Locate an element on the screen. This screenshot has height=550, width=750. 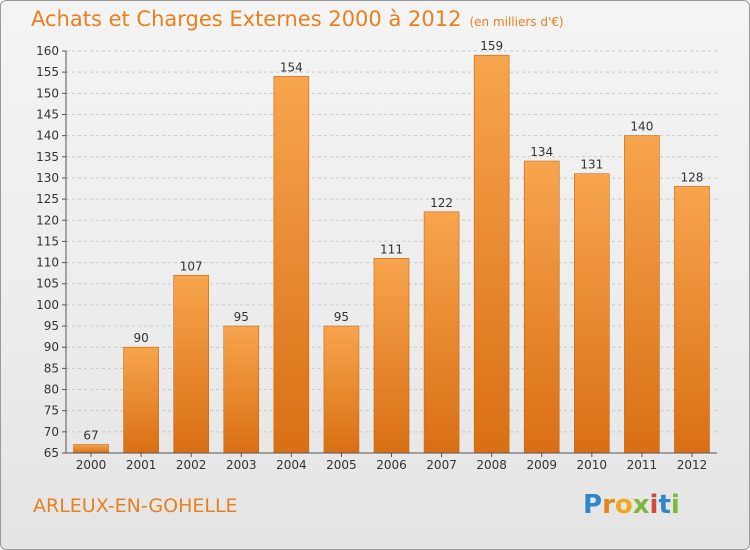
logo-letter: t is located at coordinates (664, 505).